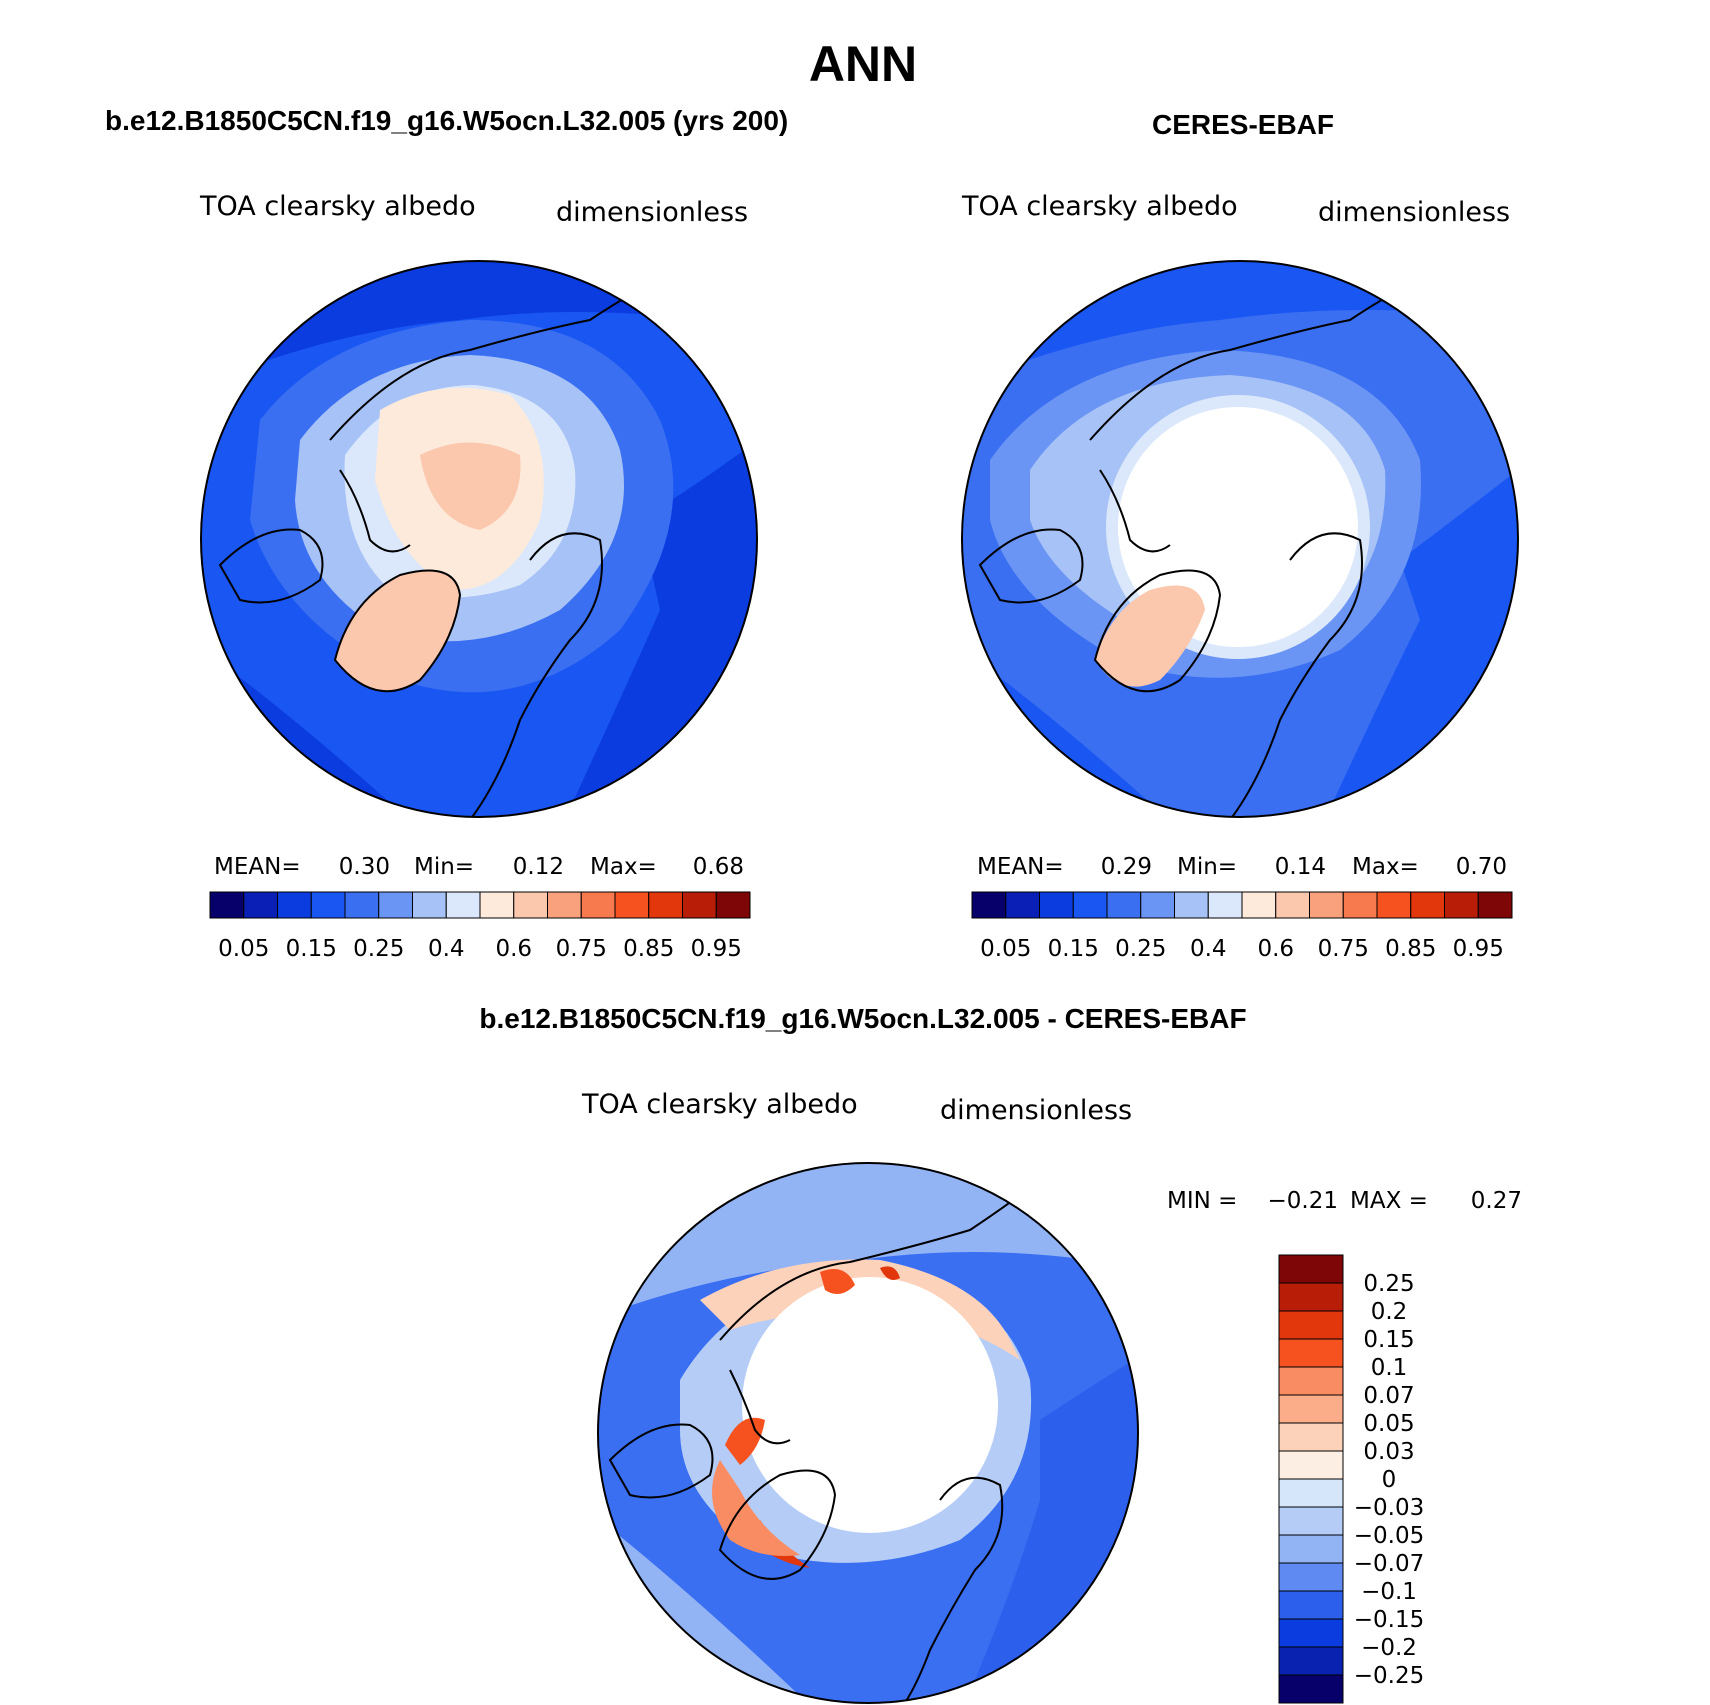  I want to click on obs-map-border, so click(1240, 539).